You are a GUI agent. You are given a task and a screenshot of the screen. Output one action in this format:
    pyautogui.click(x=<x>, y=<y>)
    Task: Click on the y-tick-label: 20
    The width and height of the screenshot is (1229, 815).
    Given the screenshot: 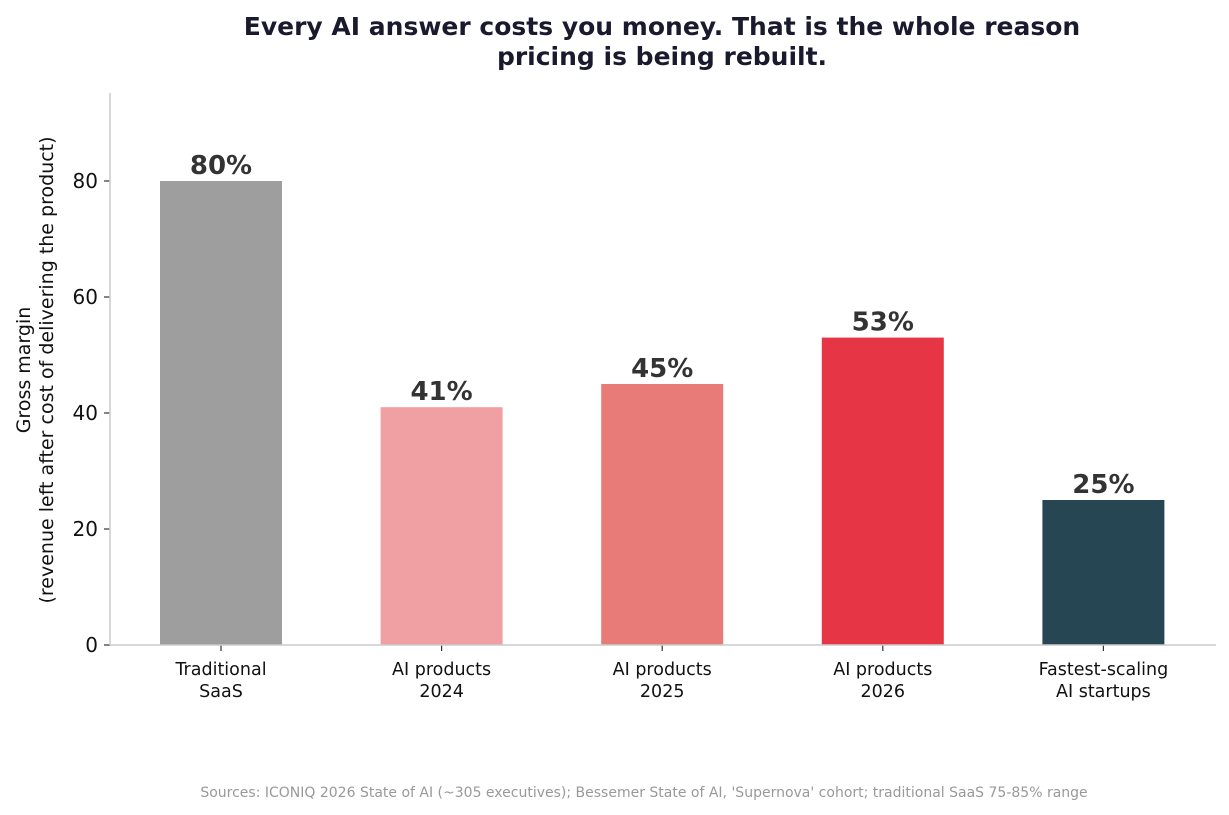 What is the action you would take?
    pyautogui.click(x=85, y=529)
    